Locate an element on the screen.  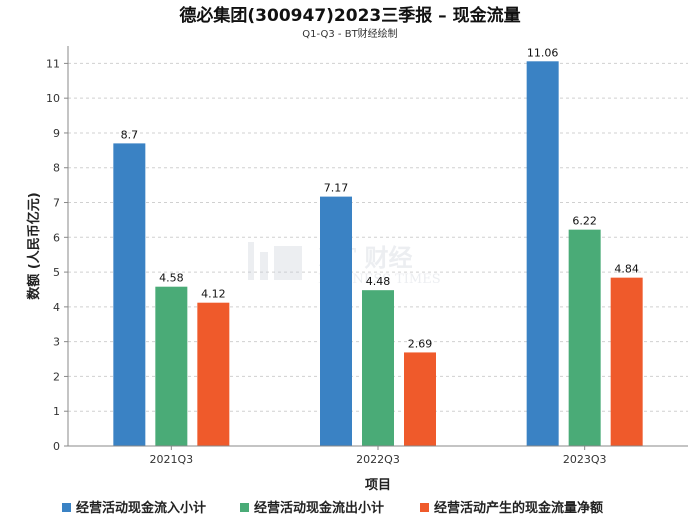
y-tick-label: 2 is located at coordinates (56, 376).